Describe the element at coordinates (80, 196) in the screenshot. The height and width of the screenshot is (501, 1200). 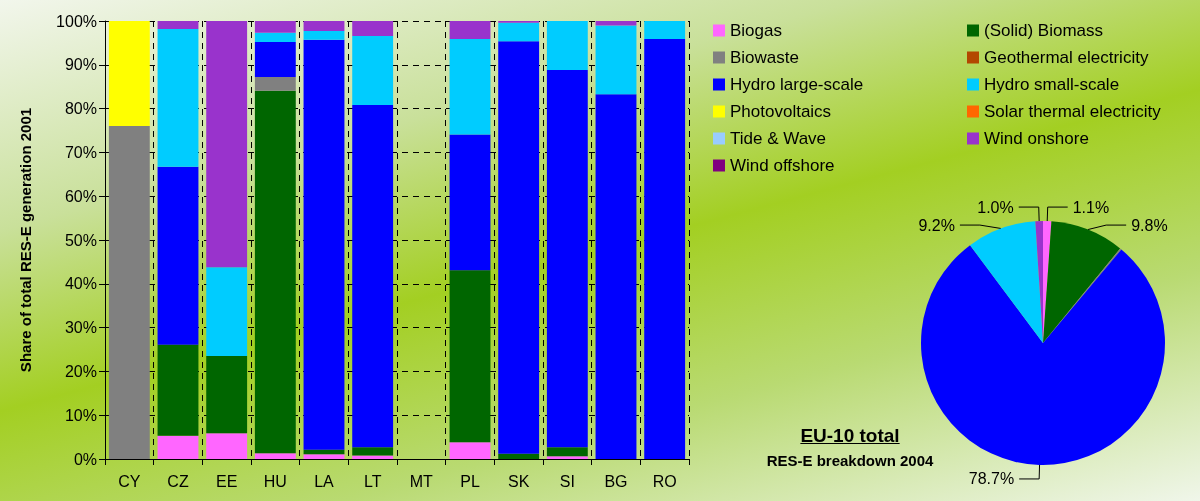
I see `y-tick-label: 60%` at that location.